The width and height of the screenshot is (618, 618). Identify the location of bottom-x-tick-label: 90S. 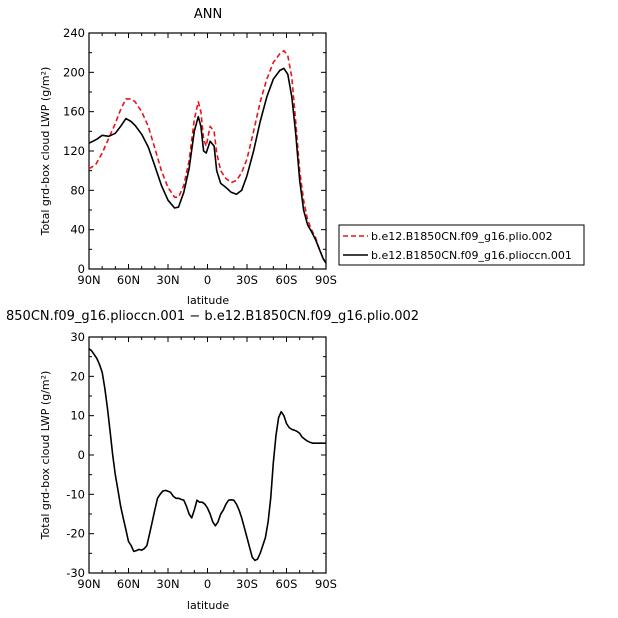
(326, 584).